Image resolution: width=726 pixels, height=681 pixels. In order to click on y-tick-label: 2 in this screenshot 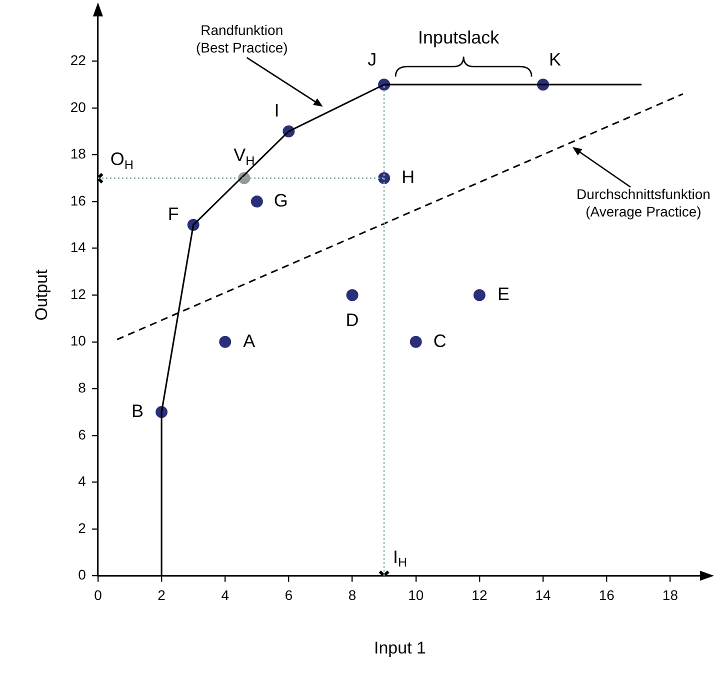, I will do `click(82, 528)`.